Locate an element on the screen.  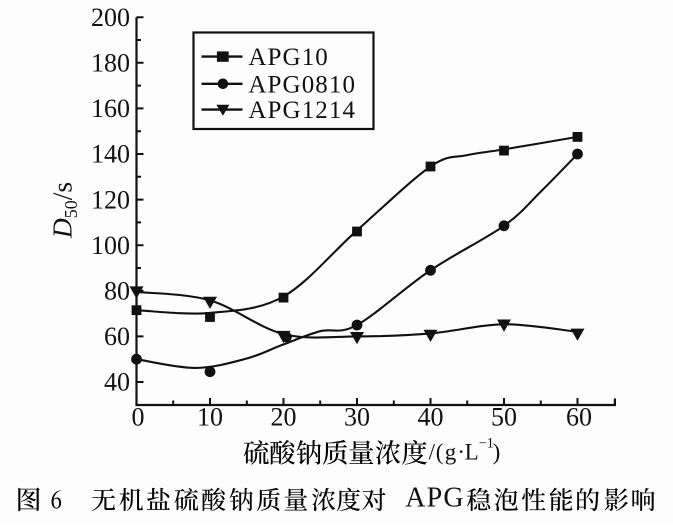
svg-text: APG1214 is located at coordinates (302, 110).